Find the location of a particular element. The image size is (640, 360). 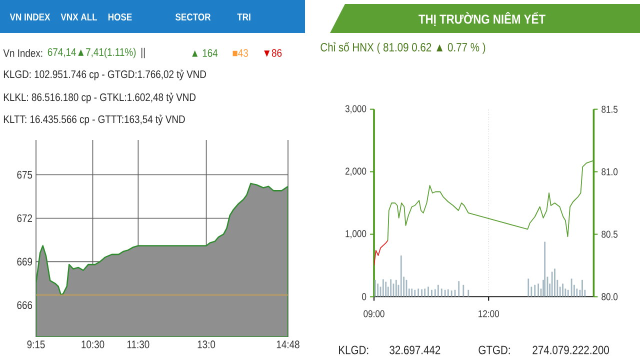

text: VNX ALL is located at coordinates (79, 17).